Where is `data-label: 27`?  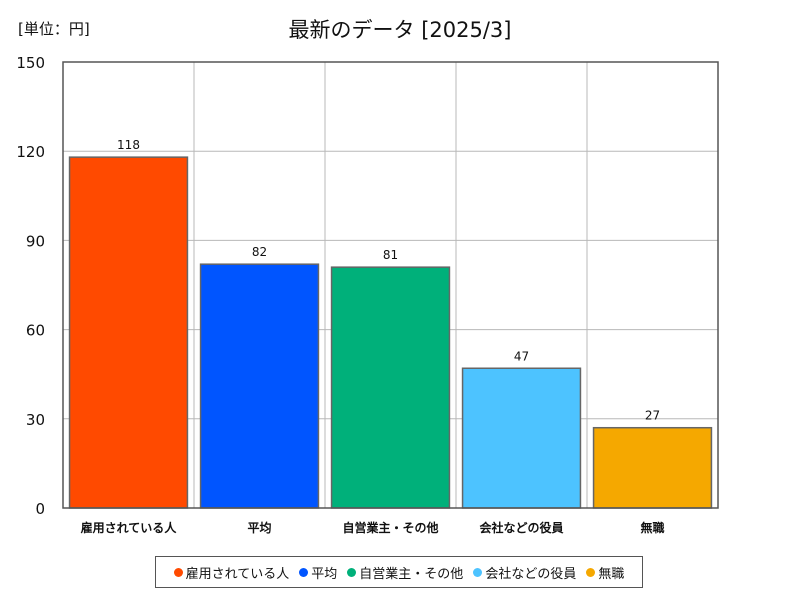 data-label: 27 is located at coordinates (652, 416).